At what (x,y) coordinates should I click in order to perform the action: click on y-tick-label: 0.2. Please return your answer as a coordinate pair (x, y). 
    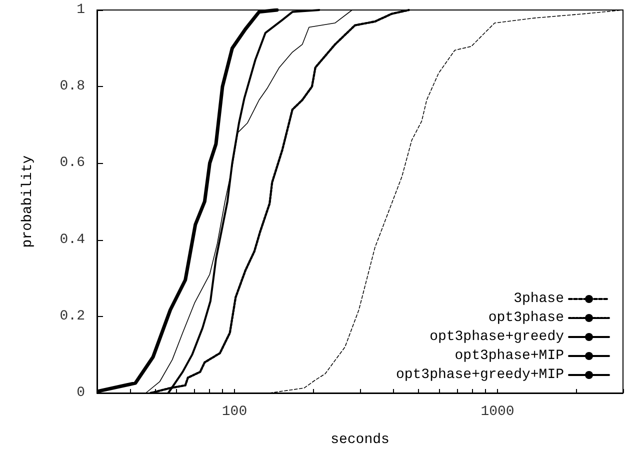
    Looking at the image, I should click on (72, 316).